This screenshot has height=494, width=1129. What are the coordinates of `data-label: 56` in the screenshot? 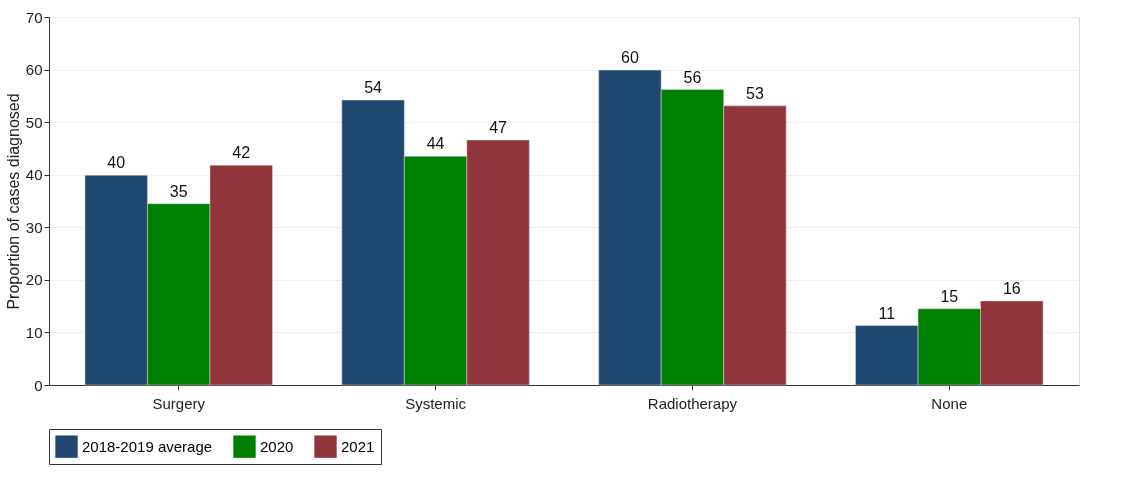 It's located at (692, 77).